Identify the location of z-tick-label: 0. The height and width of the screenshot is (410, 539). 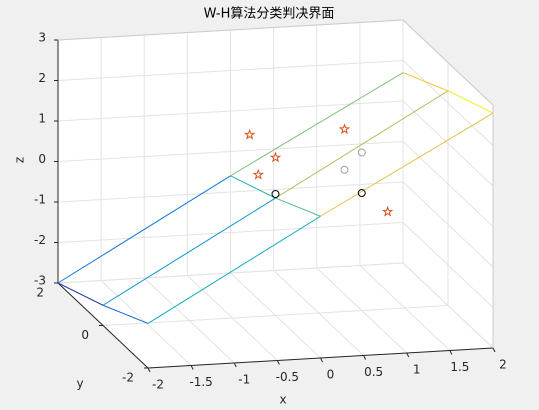
(42, 159).